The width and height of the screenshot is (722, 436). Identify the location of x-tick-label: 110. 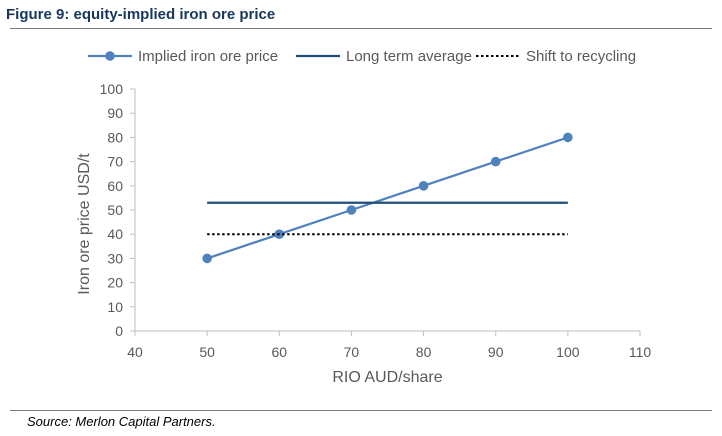
(640, 352).